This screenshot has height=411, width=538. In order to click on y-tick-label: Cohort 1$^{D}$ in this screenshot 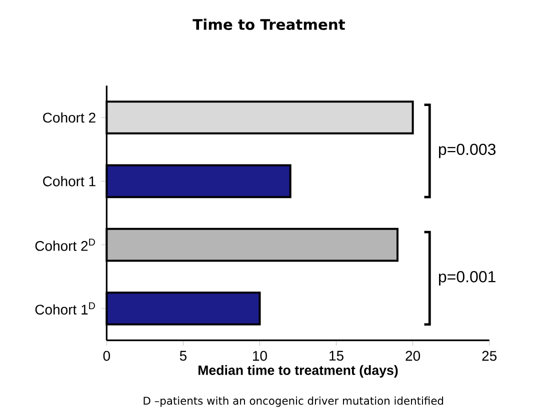, I will do `click(65, 308)`.